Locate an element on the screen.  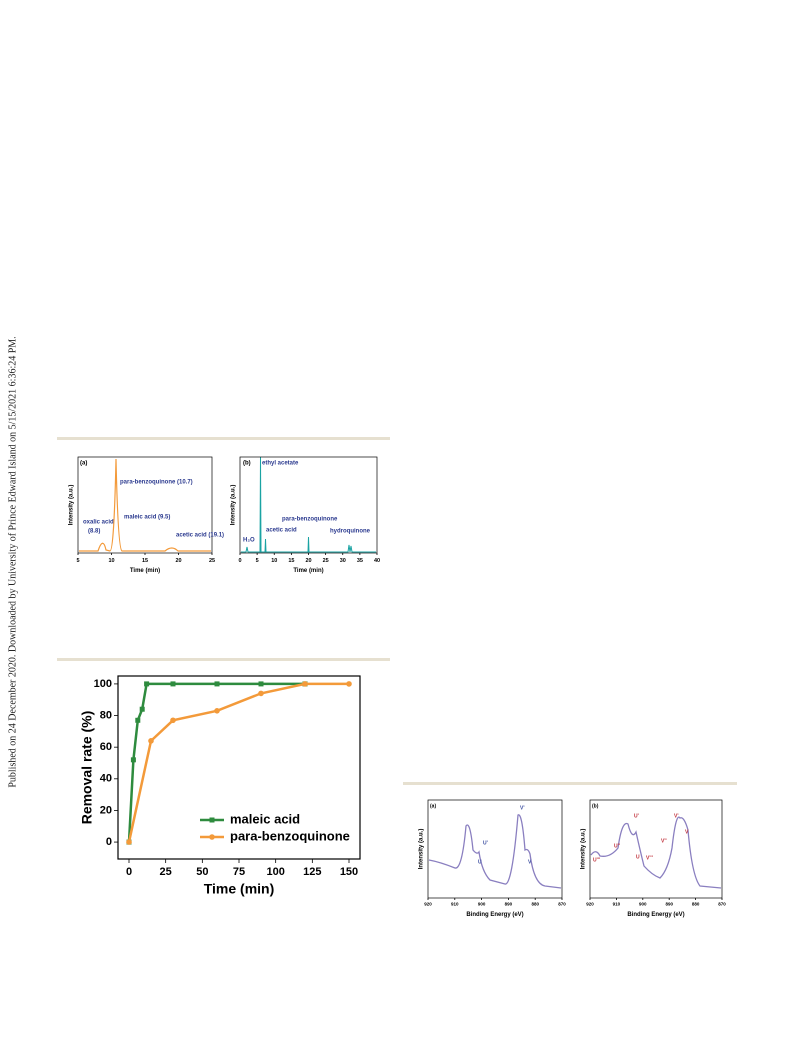
x-tick-label: 125 is located at coordinates (312, 872).